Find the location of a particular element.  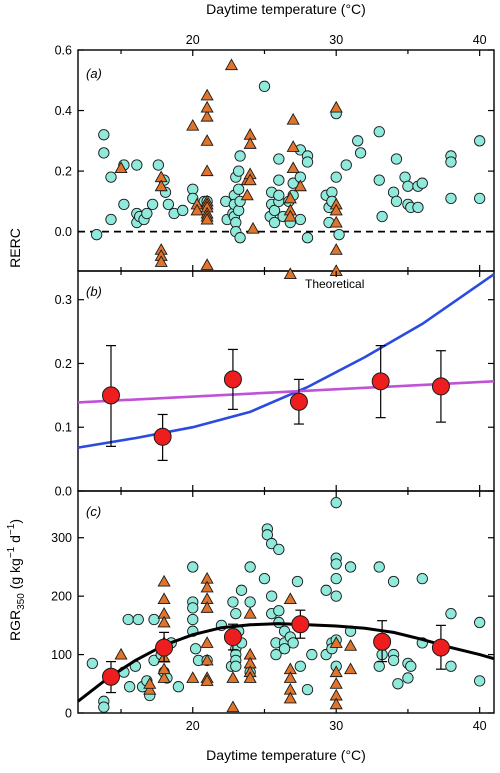

panel-b-label: (b) is located at coordinates (94, 291).